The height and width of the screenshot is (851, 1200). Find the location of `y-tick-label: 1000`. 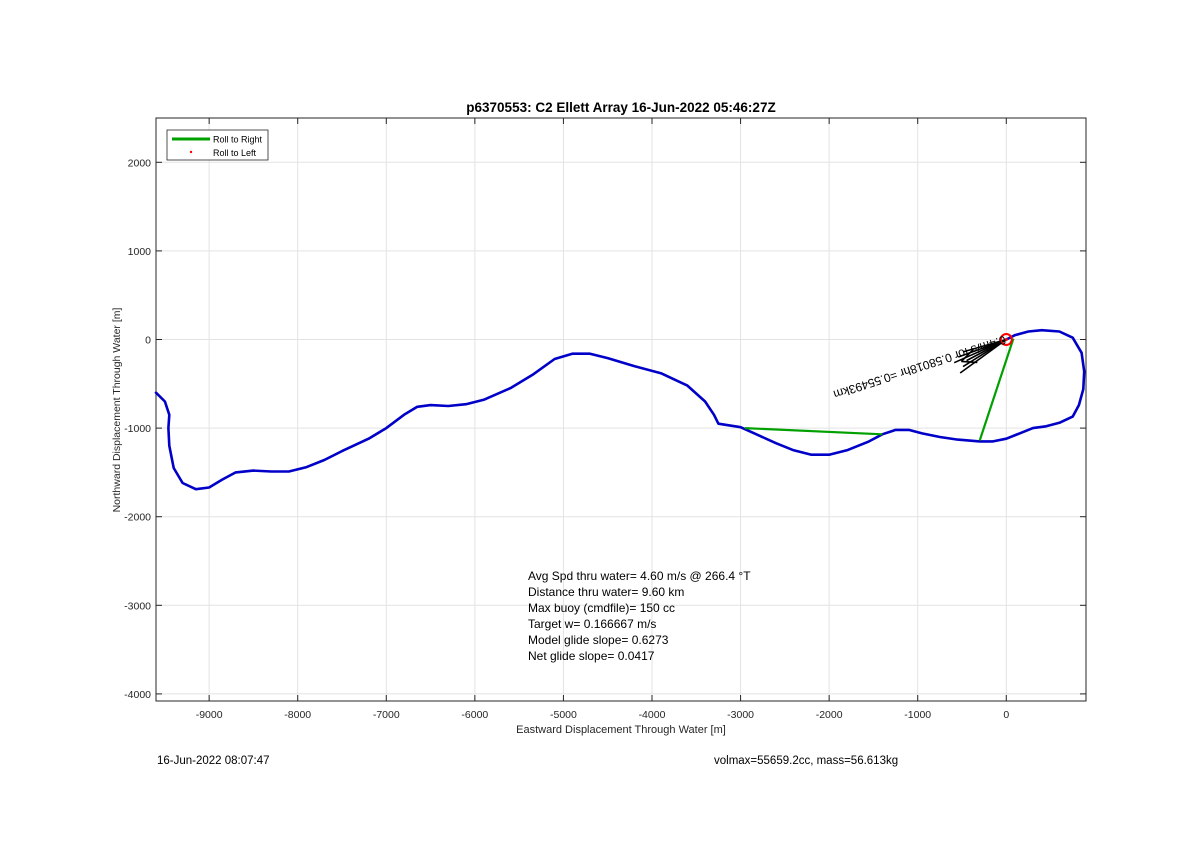

y-tick-label: 1000 is located at coordinates (140, 252).